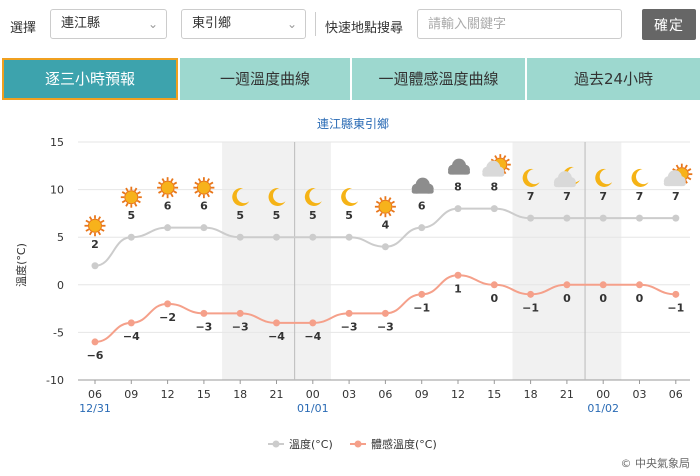  What do you see at coordinates (277, 394) in the screenshot?
I see `x-tick-label: 21` at bounding box center [277, 394].